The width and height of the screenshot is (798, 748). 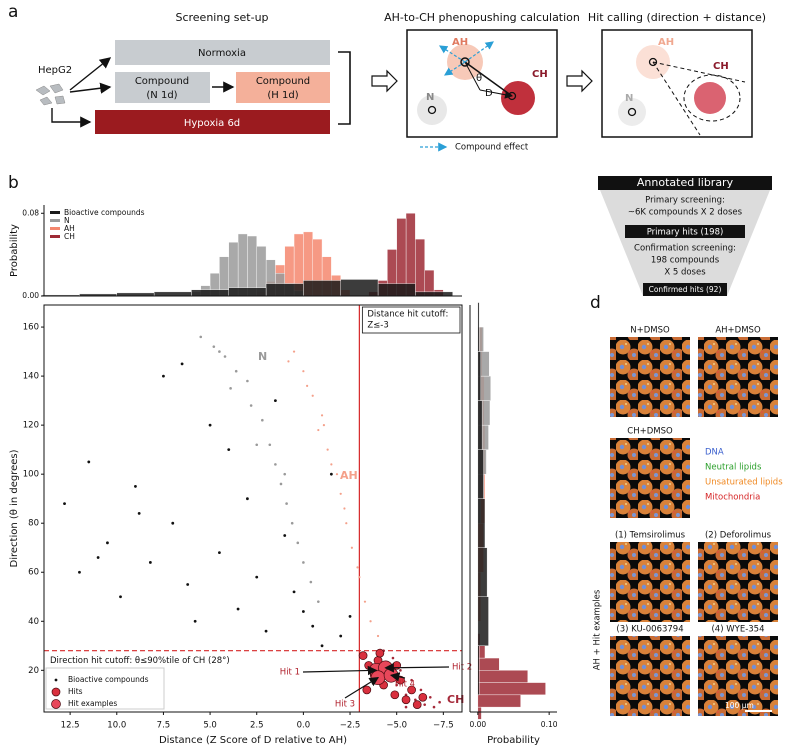 I want to click on x-tick-label: 2.5, so click(x=257, y=726).